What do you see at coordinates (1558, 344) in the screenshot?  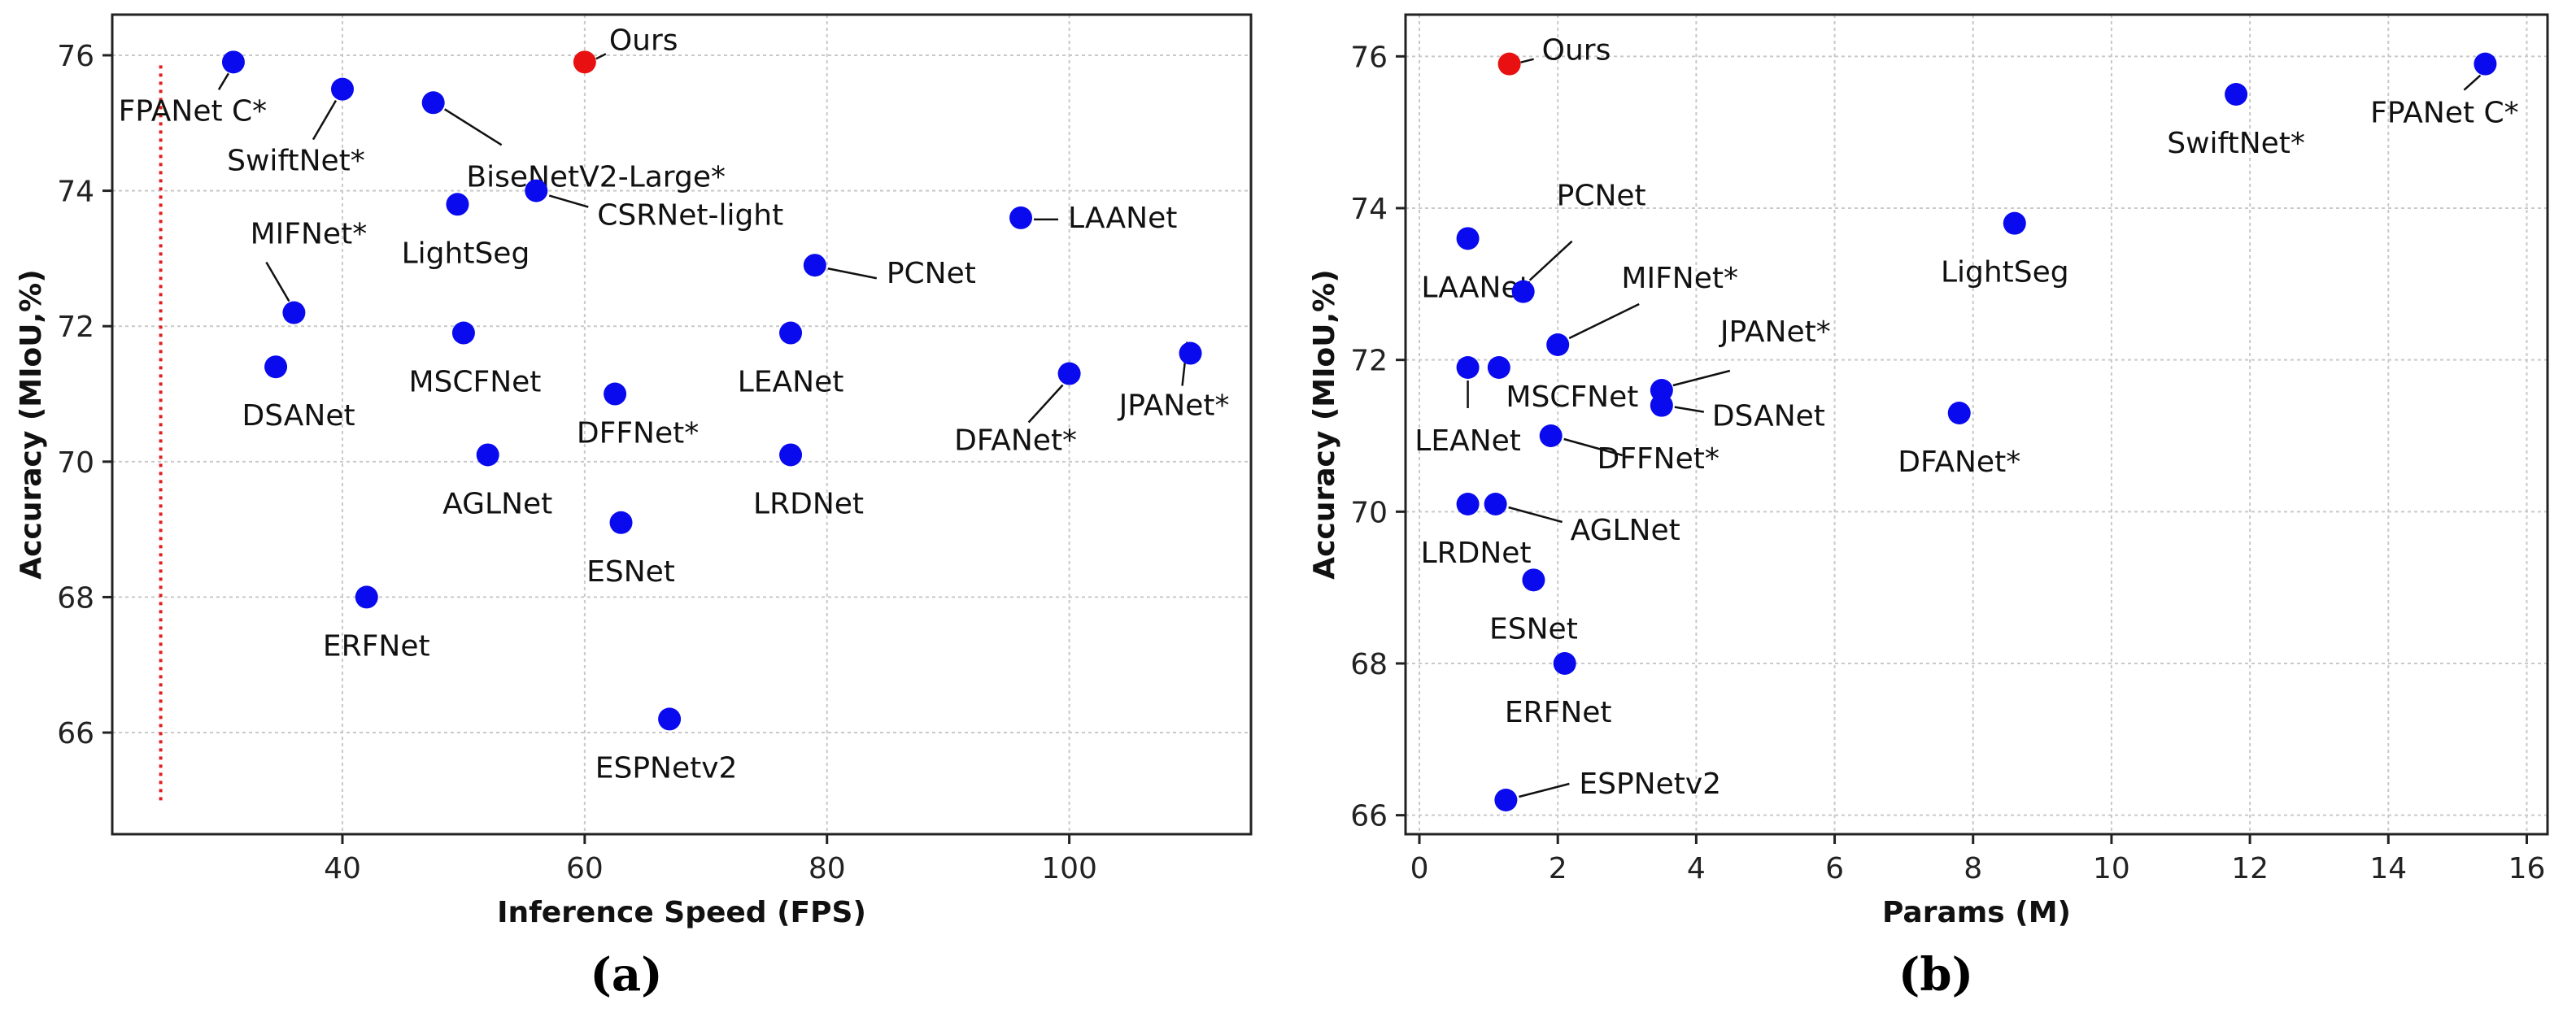 I see `panel-b-point-mifnet` at bounding box center [1558, 344].